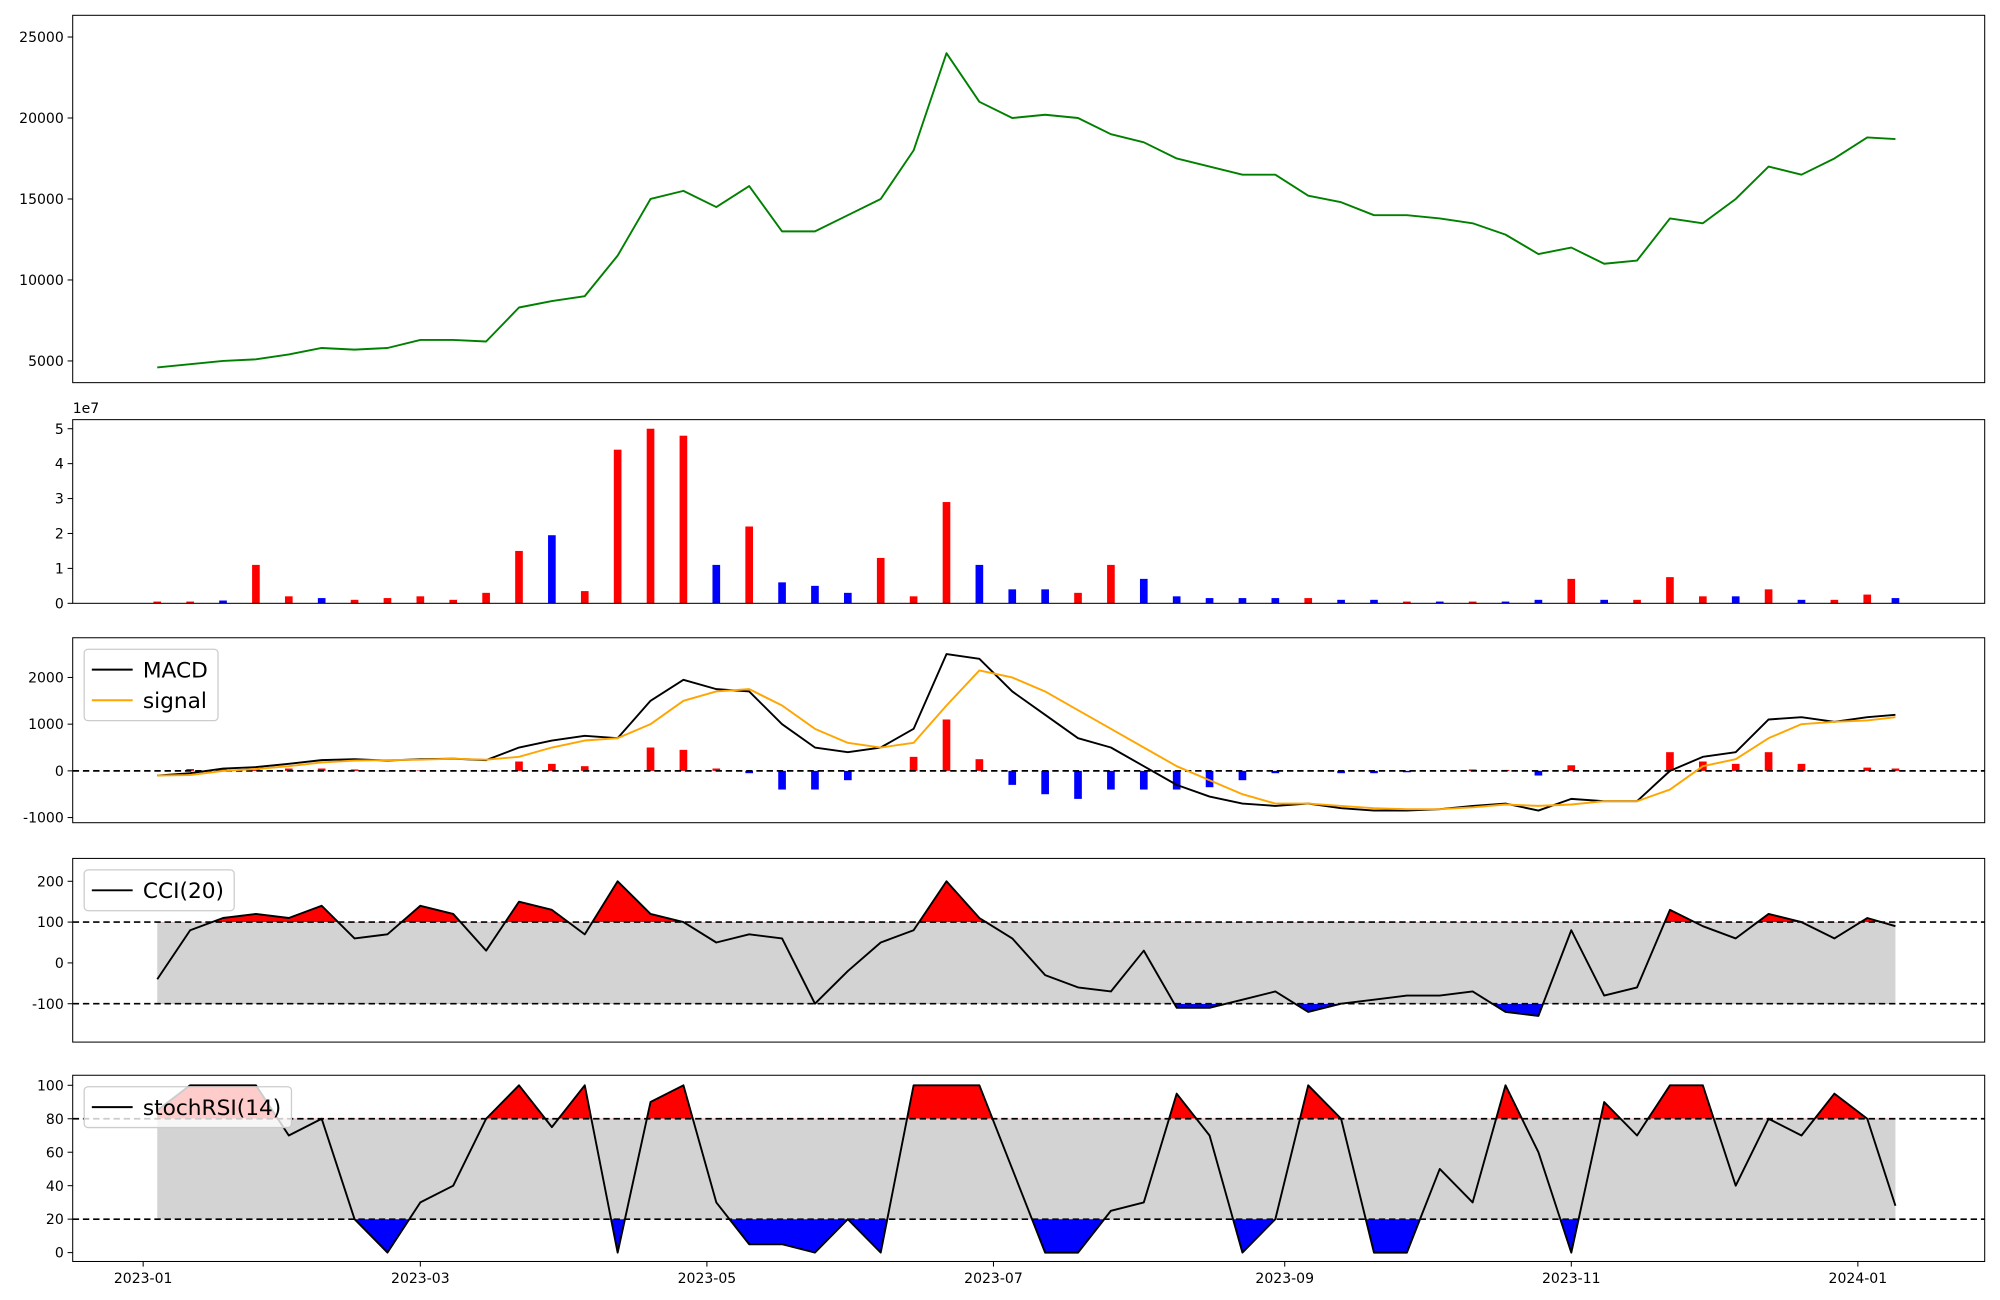  Describe the element at coordinates (59, 500) in the screenshot. I see `y-tick-label: 3` at that location.